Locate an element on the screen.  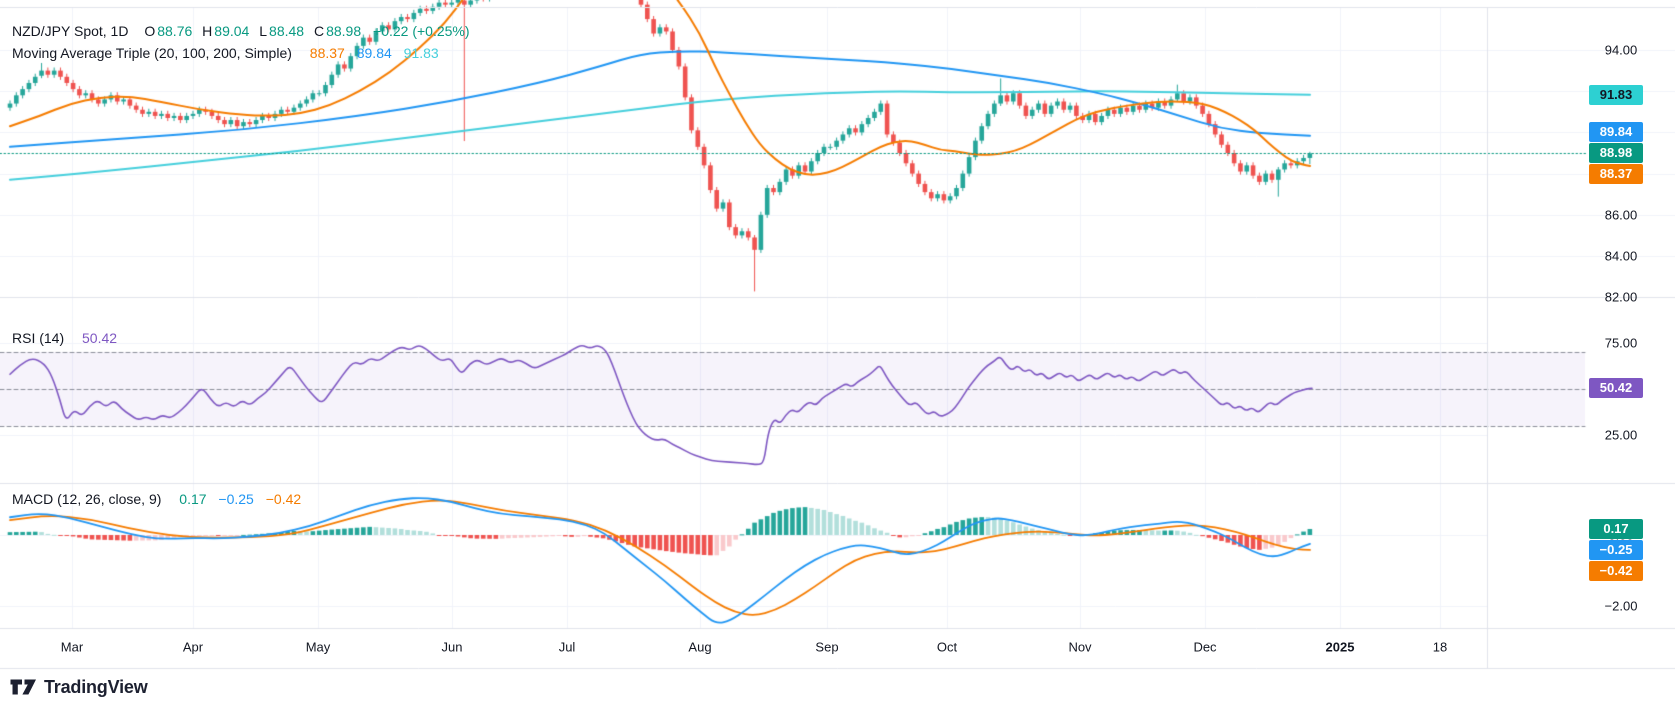
price-badge-91.83: 91.83 is located at coordinates (1616, 94).